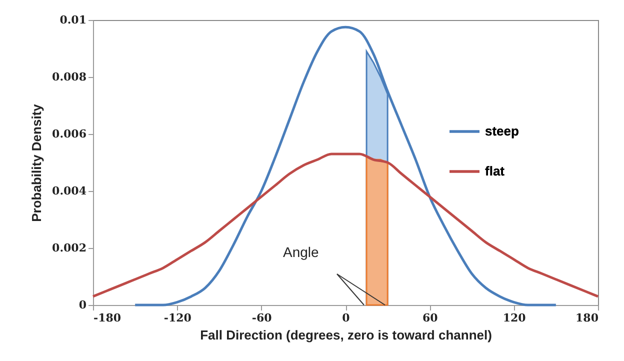 The image size is (624, 361). Describe the element at coordinates (69, 134) in the screenshot. I see `y-tick-label: 0.006` at that location.